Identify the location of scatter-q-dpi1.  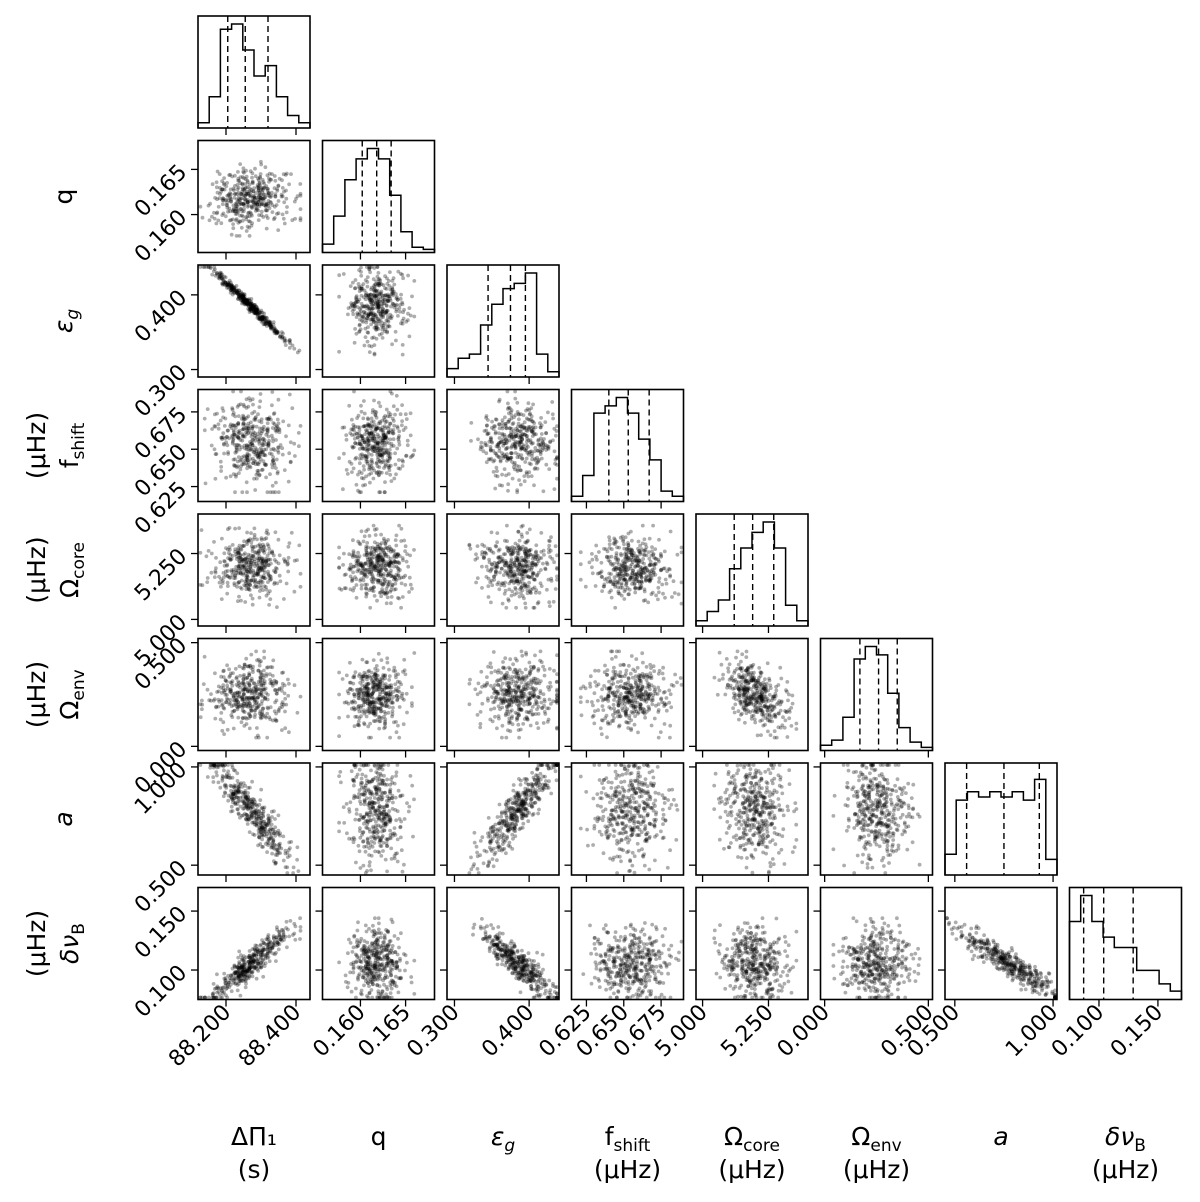
(250, 198).